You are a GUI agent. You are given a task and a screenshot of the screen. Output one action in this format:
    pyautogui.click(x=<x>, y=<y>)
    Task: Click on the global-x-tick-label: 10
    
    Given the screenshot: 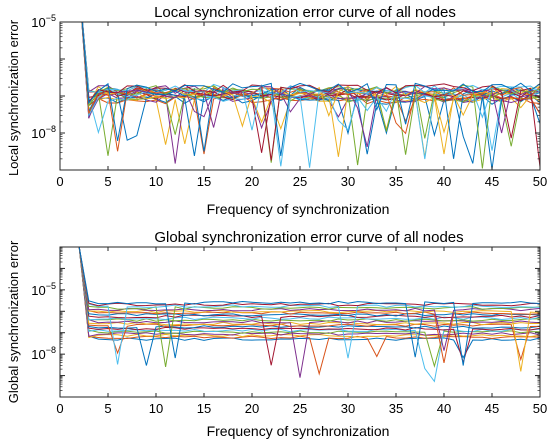 What is the action you would take?
    pyautogui.click(x=156, y=408)
    